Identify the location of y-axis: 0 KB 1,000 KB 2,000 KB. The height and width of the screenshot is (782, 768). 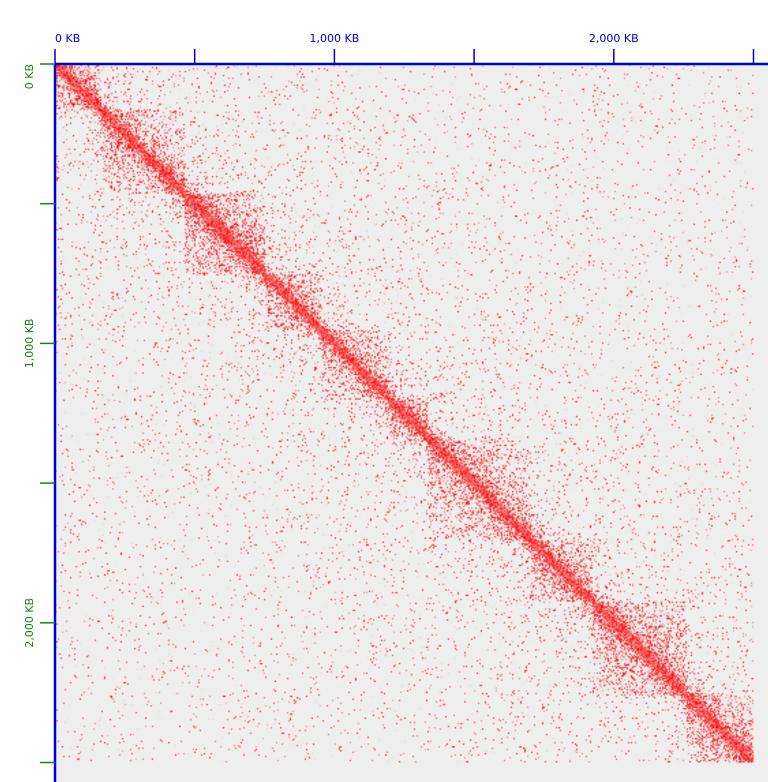
(40, 422).